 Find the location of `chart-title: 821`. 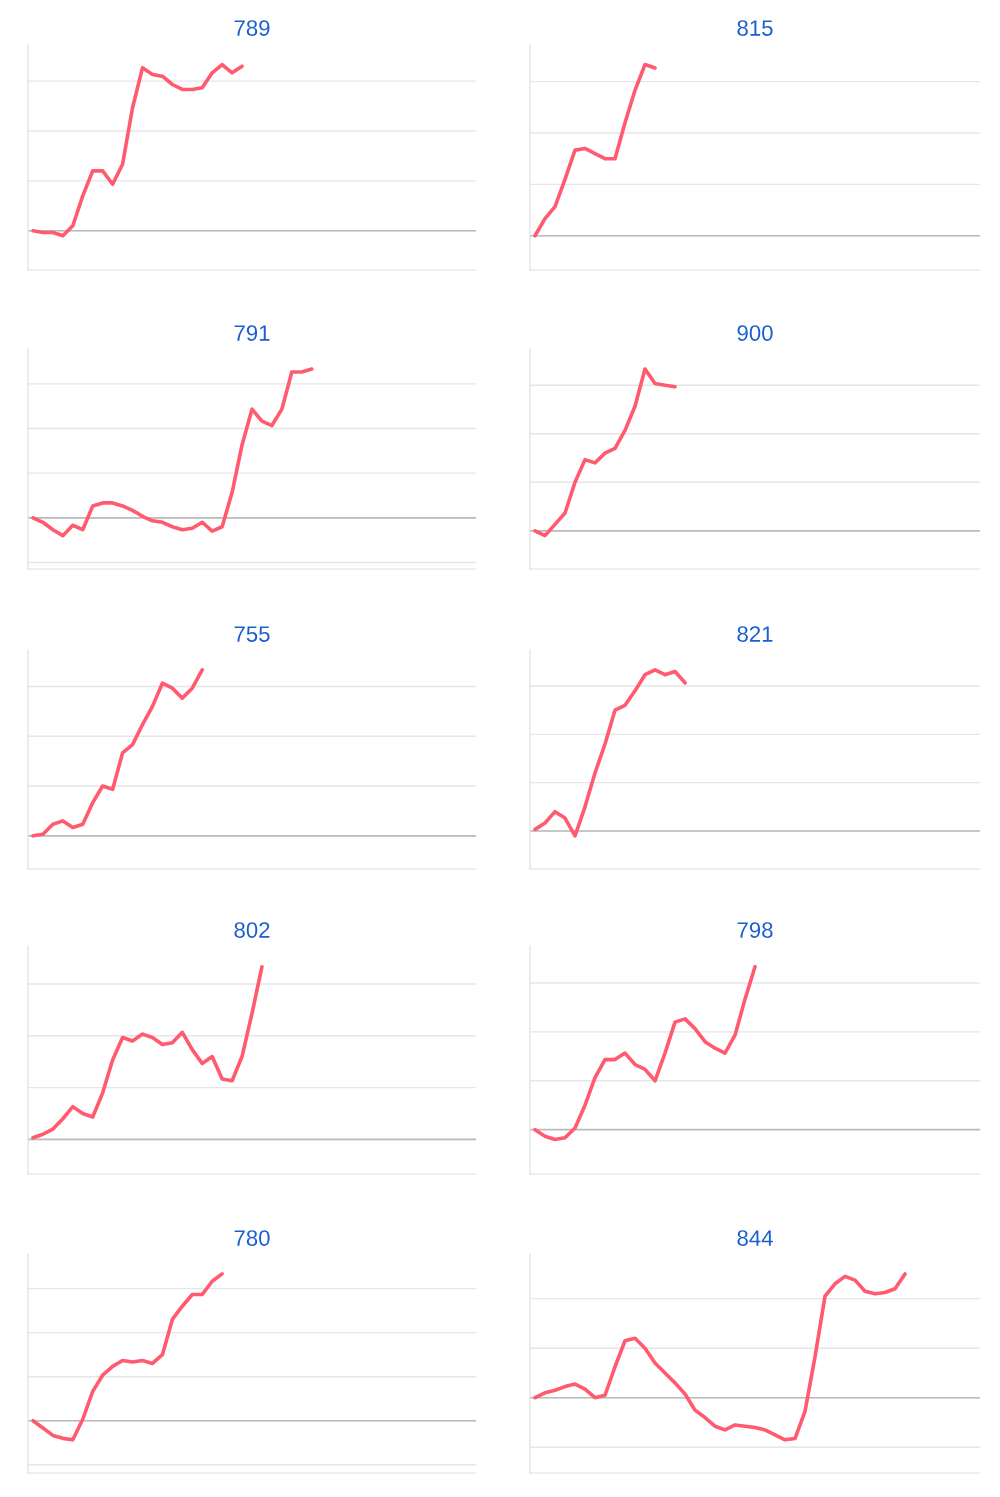

chart-title: 821 is located at coordinates (755, 634).